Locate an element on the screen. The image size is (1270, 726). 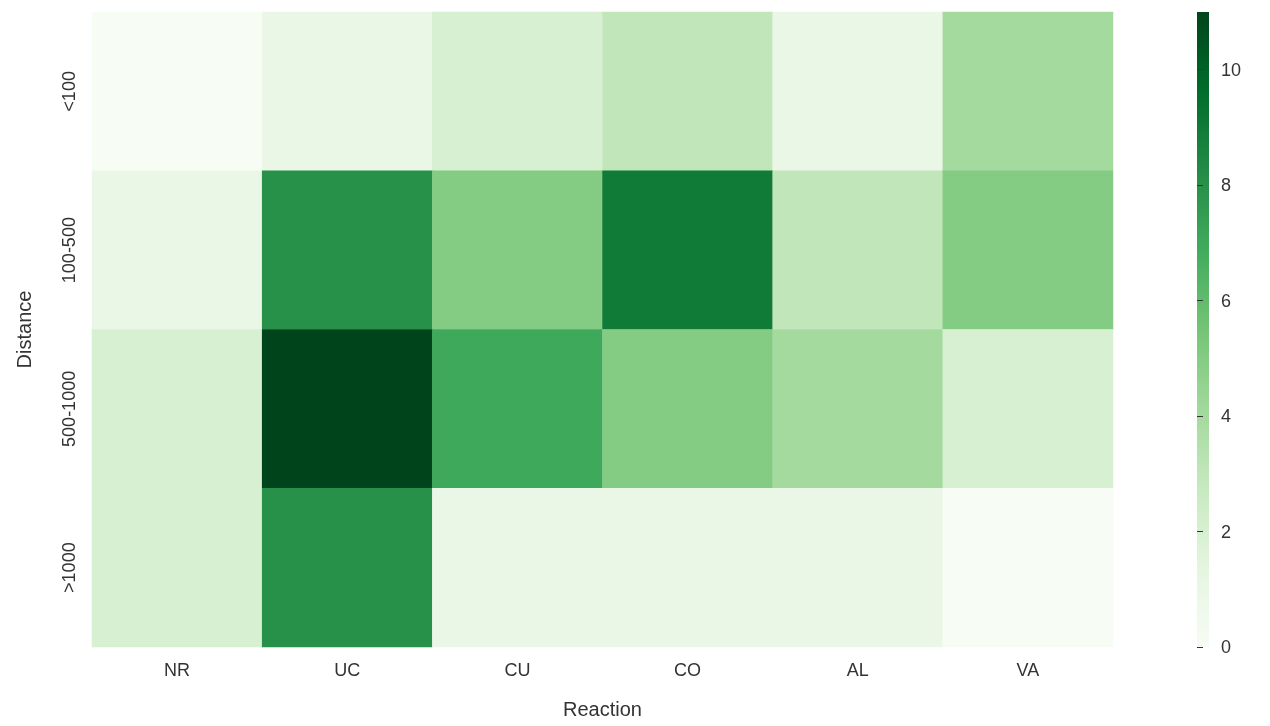
y-tick-label: >1000 is located at coordinates (69, 567).